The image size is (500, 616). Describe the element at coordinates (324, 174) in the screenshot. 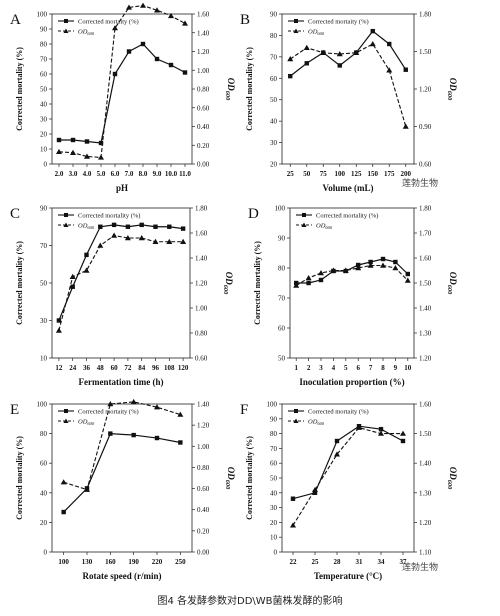

I see `x-tick-label: 75` at that location.